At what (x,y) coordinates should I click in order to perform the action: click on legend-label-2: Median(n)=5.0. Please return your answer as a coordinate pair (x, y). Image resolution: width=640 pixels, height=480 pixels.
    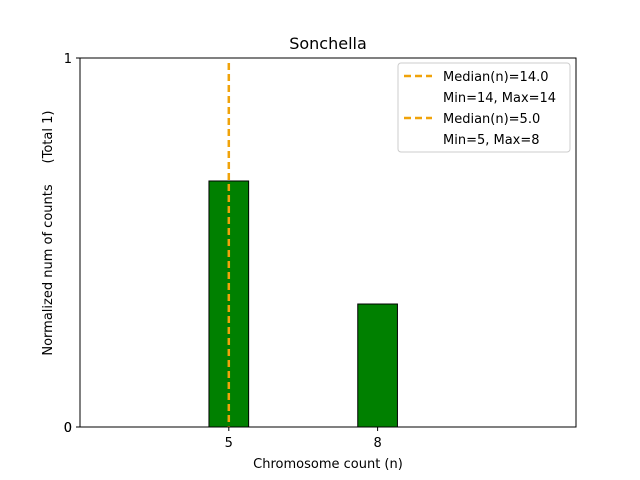
    Looking at the image, I should click on (491, 119).